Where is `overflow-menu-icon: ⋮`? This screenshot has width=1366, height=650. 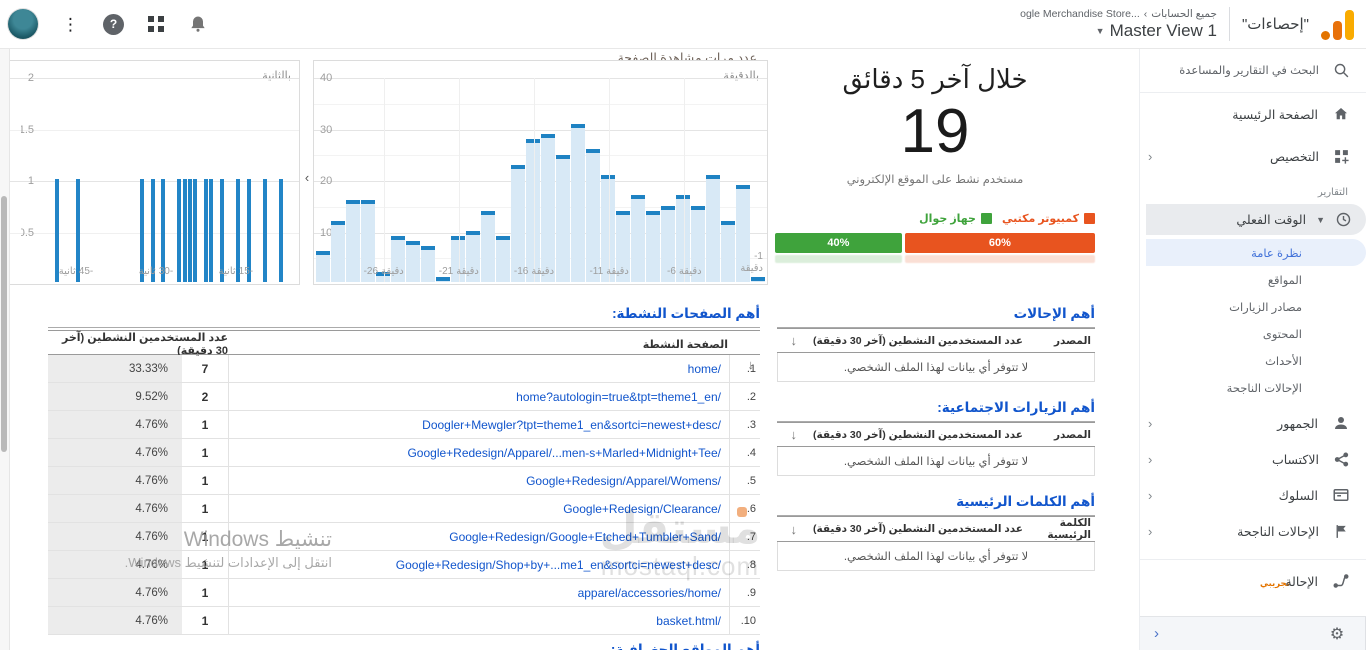
overflow-menu-icon: ⋮ is located at coordinates (70, 24).